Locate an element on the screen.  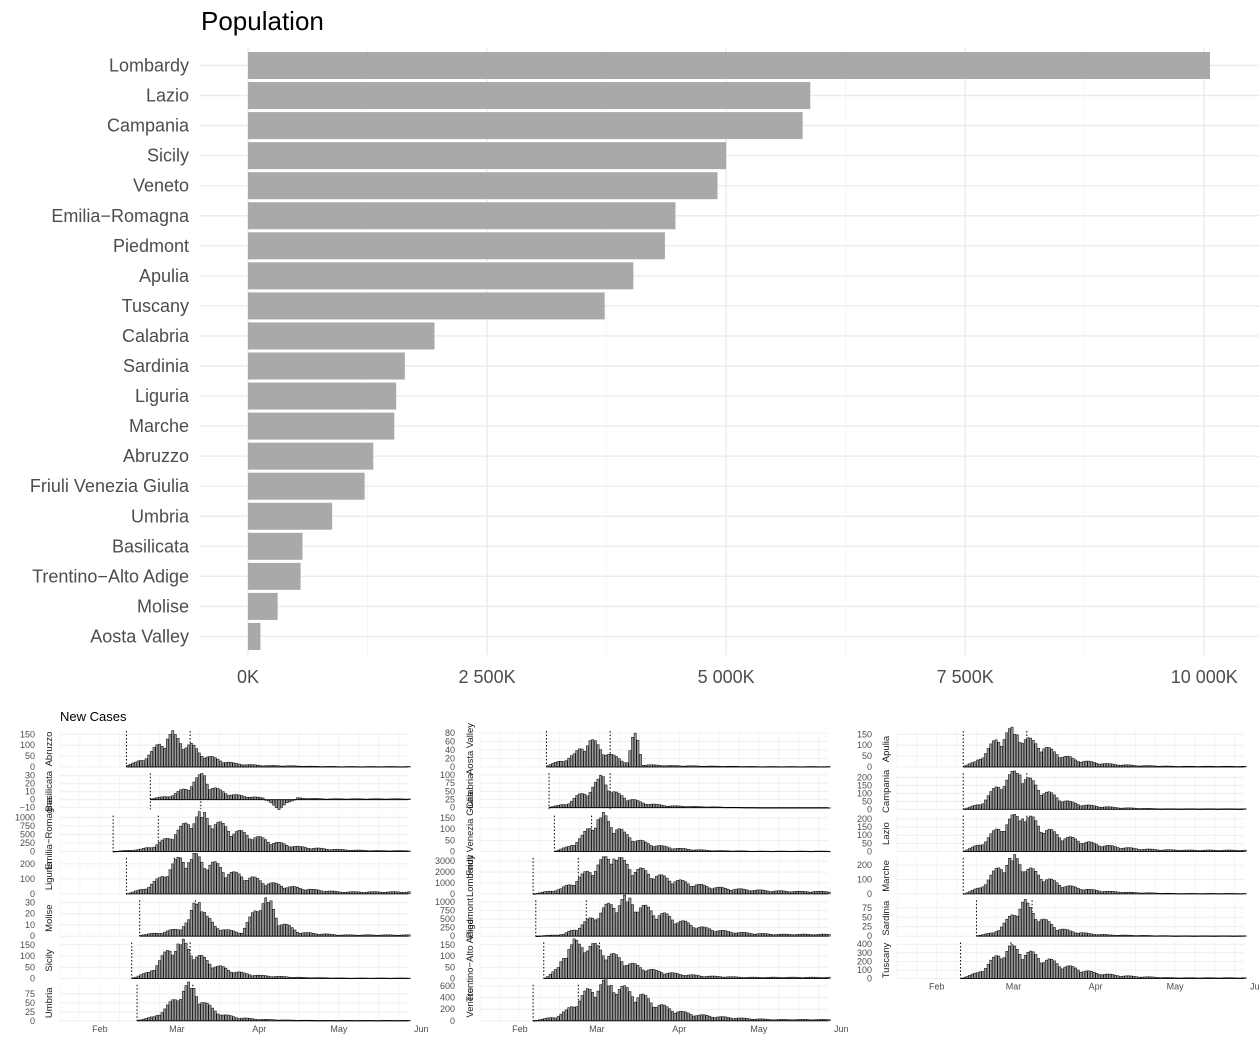
population-bar is located at coordinates (341, 336).